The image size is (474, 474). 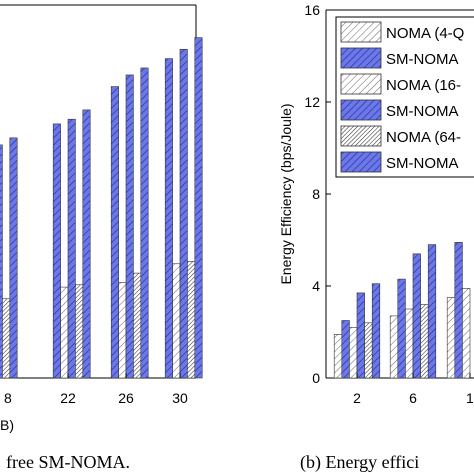 I want to click on right-x-tick-label: 6, so click(x=413, y=398).